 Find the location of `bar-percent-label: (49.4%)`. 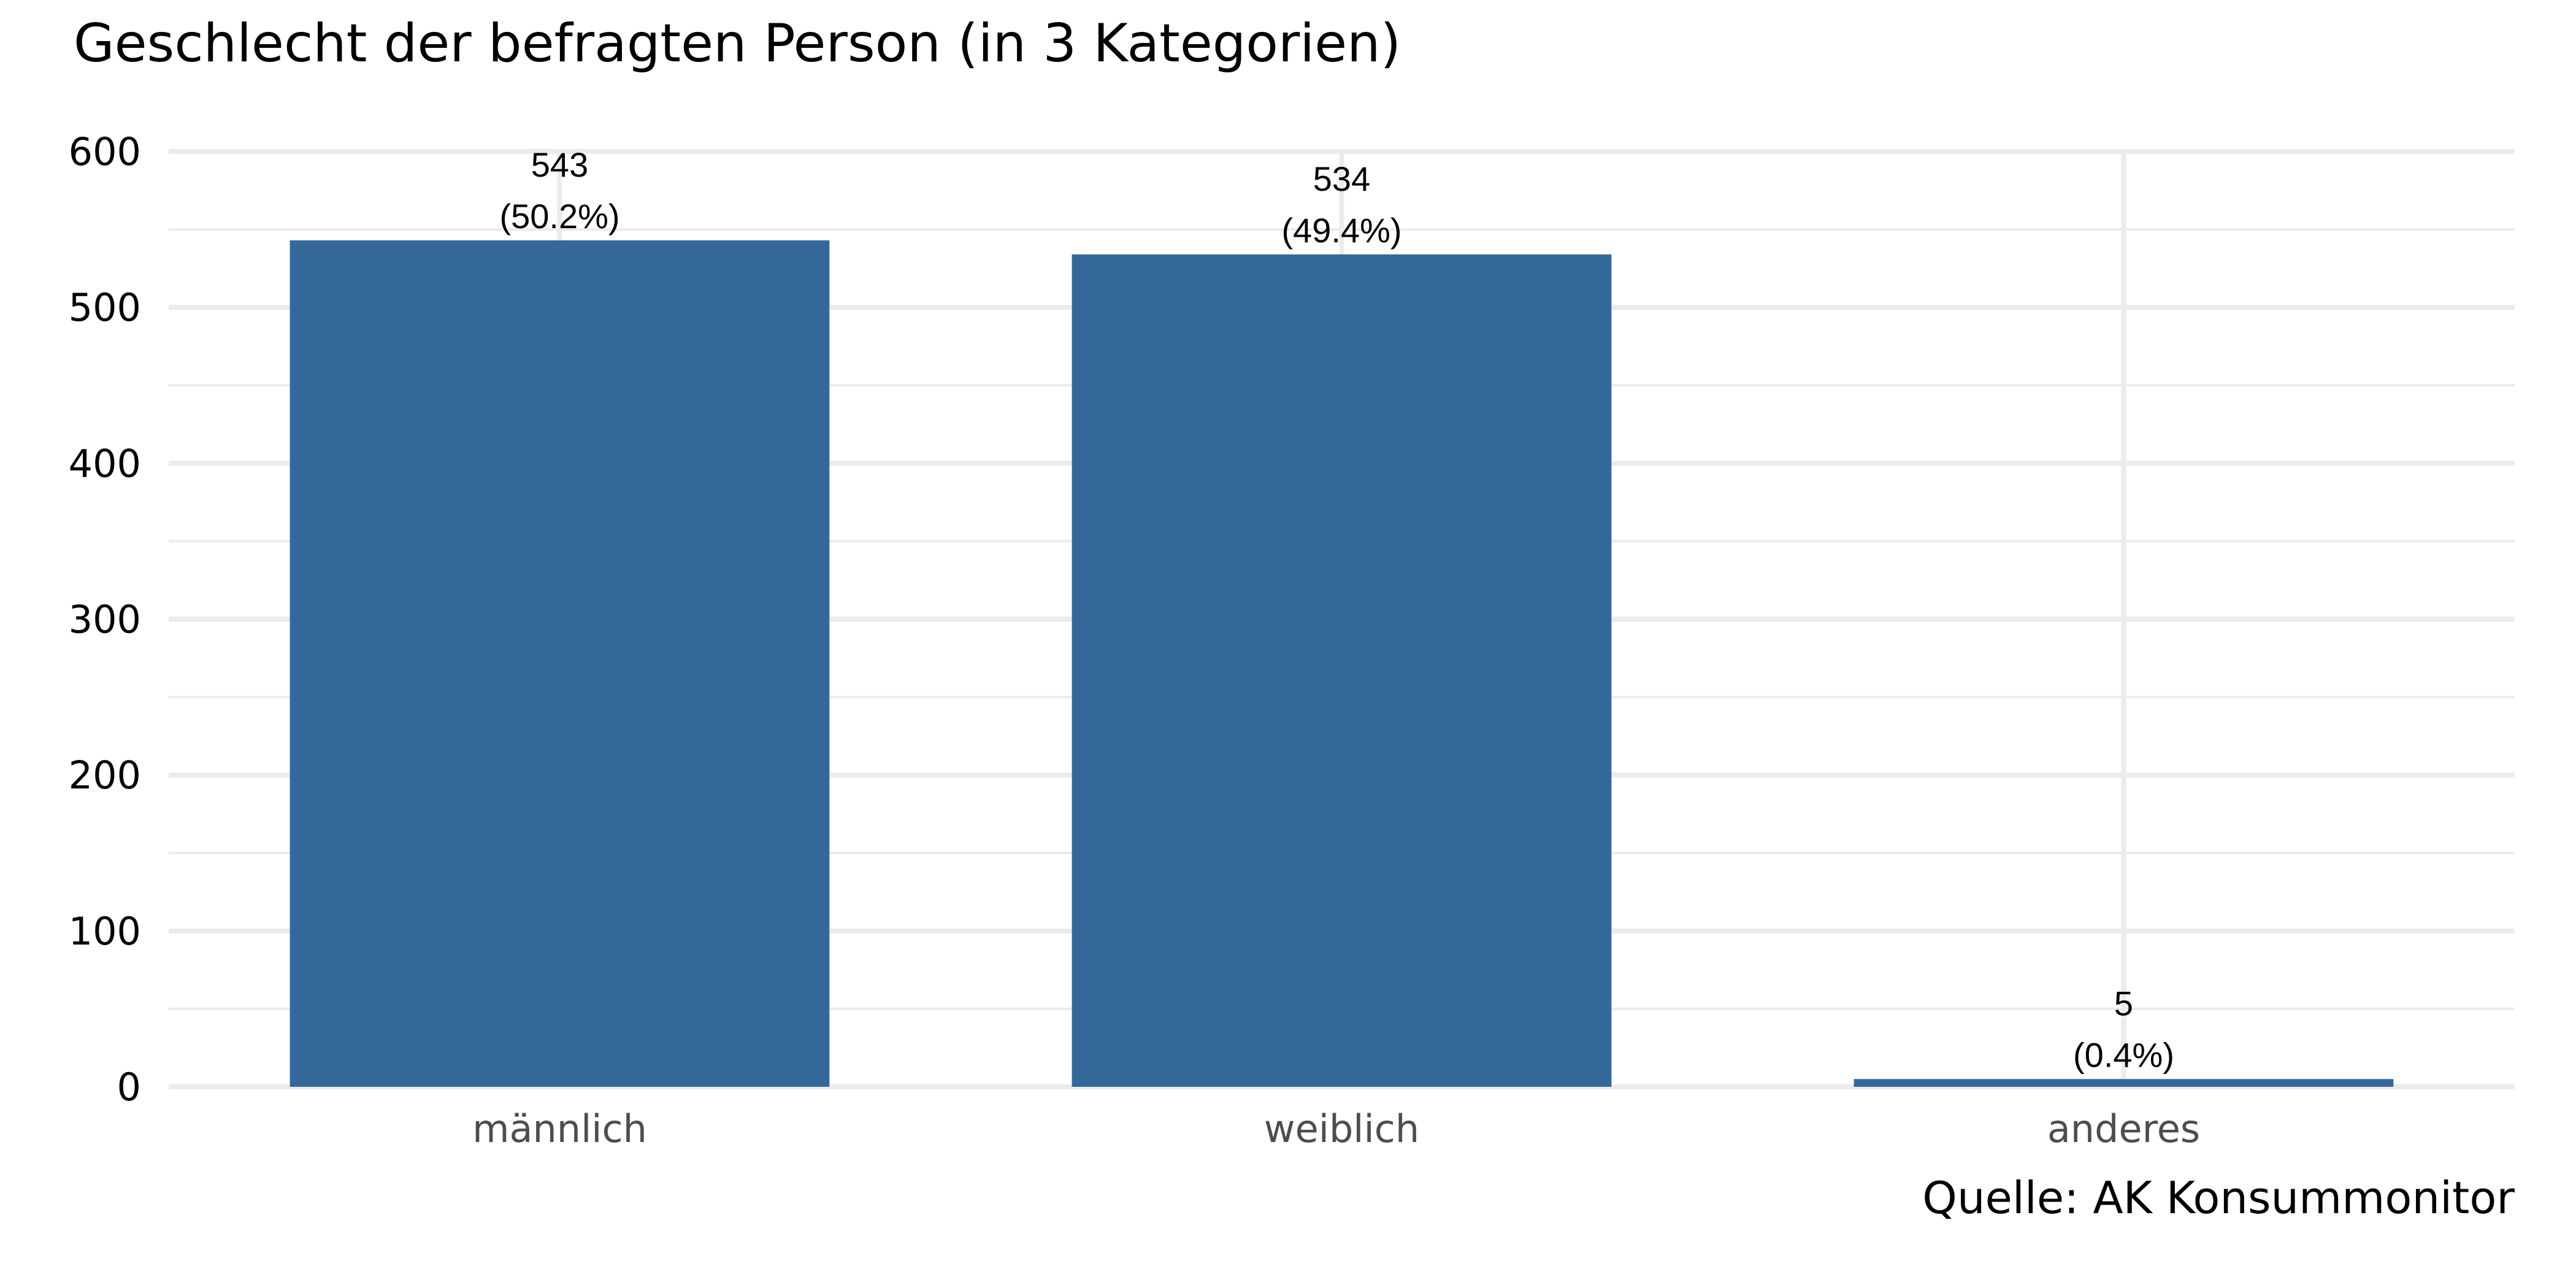

bar-percent-label: (49.4%) is located at coordinates (1341, 230).